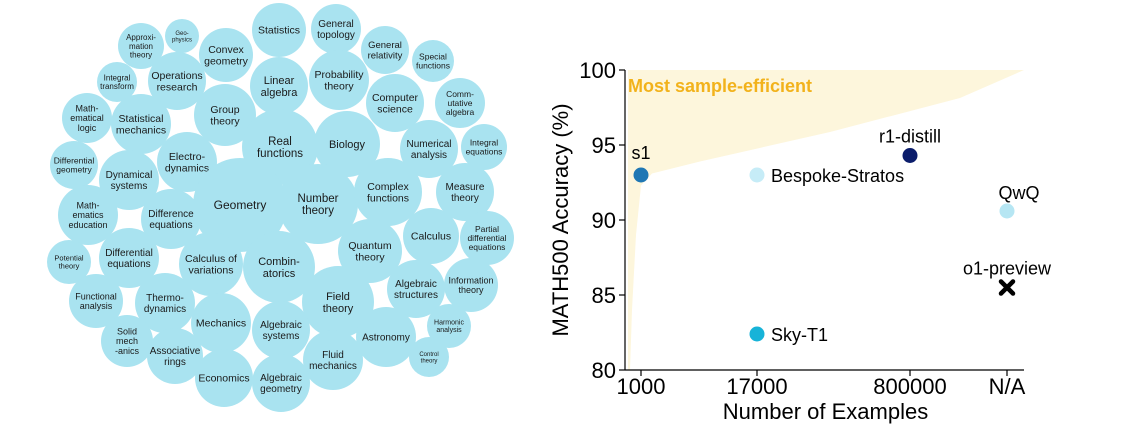  What do you see at coordinates (224, 110) in the screenshot?
I see `bubble-label: Group` at bounding box center [224, 110].